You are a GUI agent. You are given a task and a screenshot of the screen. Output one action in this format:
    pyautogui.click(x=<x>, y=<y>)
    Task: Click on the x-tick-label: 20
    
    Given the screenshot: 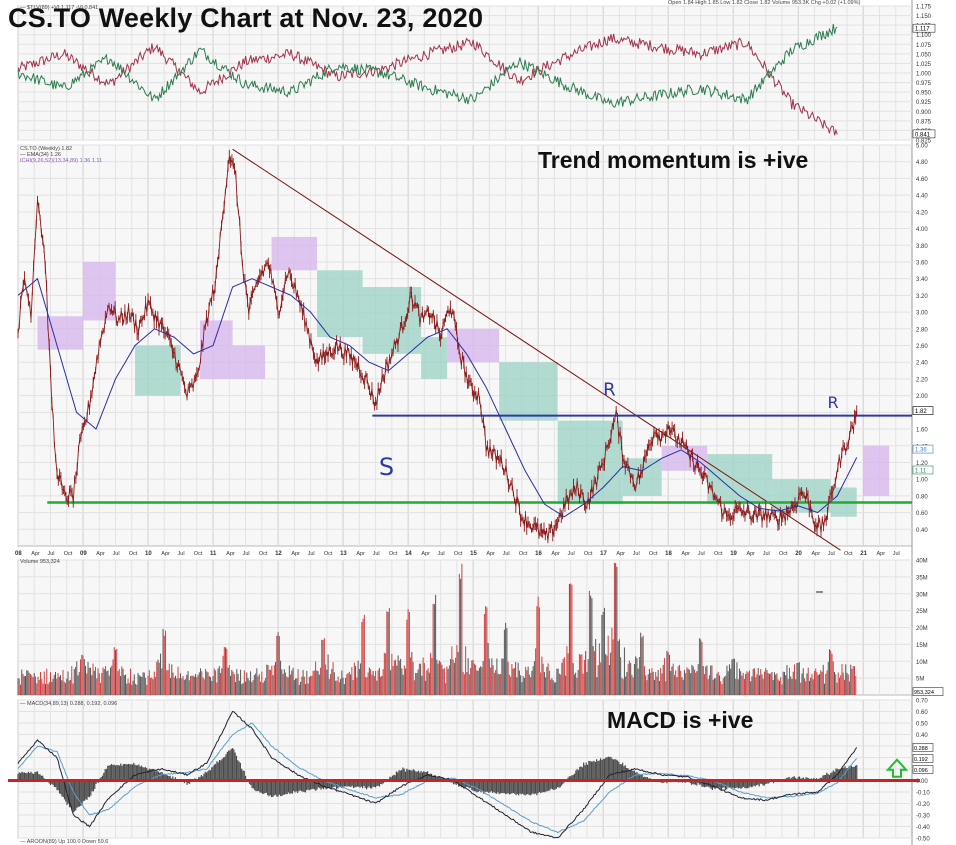 What is the action you would take?
    pyautogui.click(x=798, y=554)
    